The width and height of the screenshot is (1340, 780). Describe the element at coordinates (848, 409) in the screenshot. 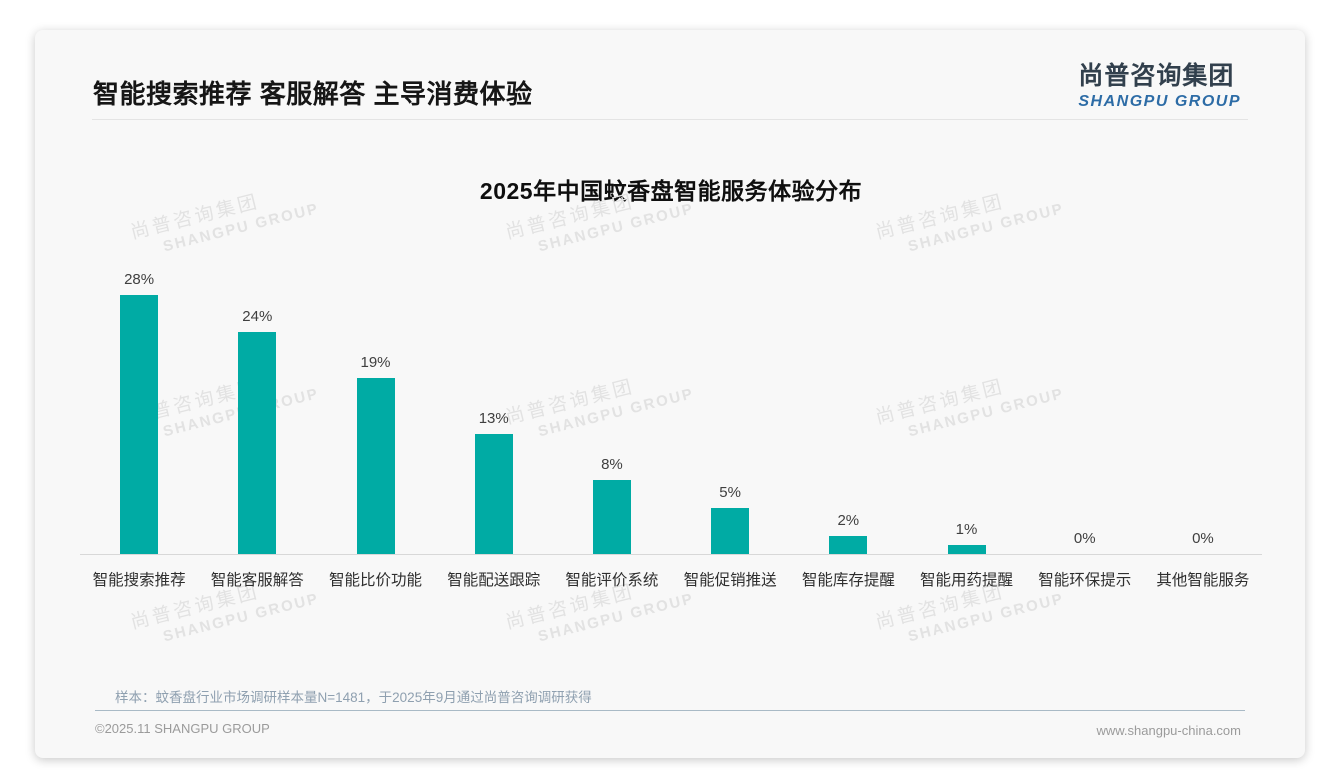

I see `chart-column: 2%` at that location.